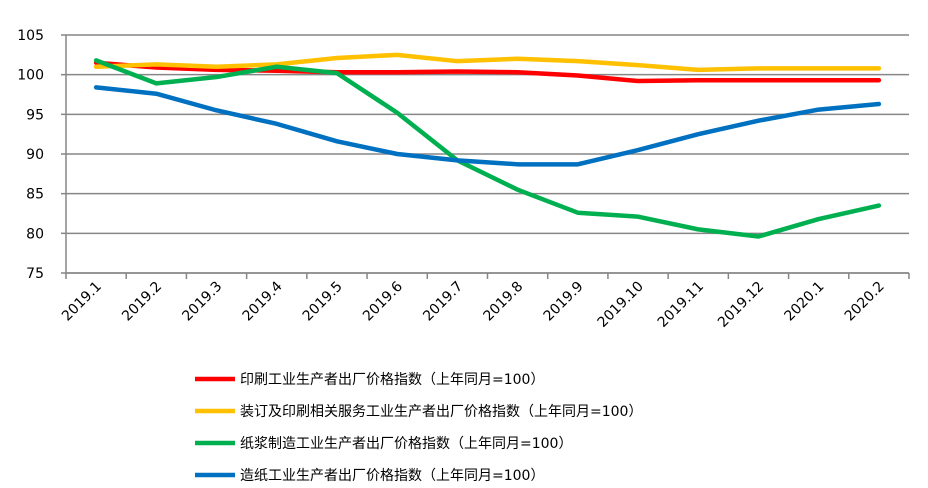 This screenshot has height=488, width=928. Describe the element at coordinates (621, 305) in the screenshot. I see `x-tick-label: 2019.10` at that location.